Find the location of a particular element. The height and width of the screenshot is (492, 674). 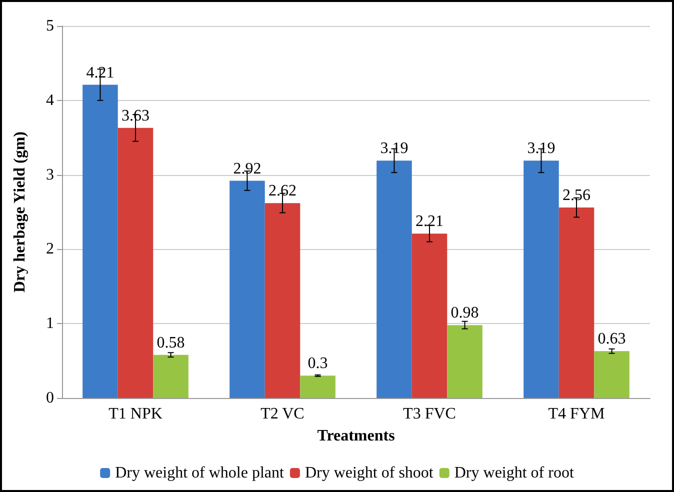

x-tick-label: T1 NPK is located at coordinates (135, 414).